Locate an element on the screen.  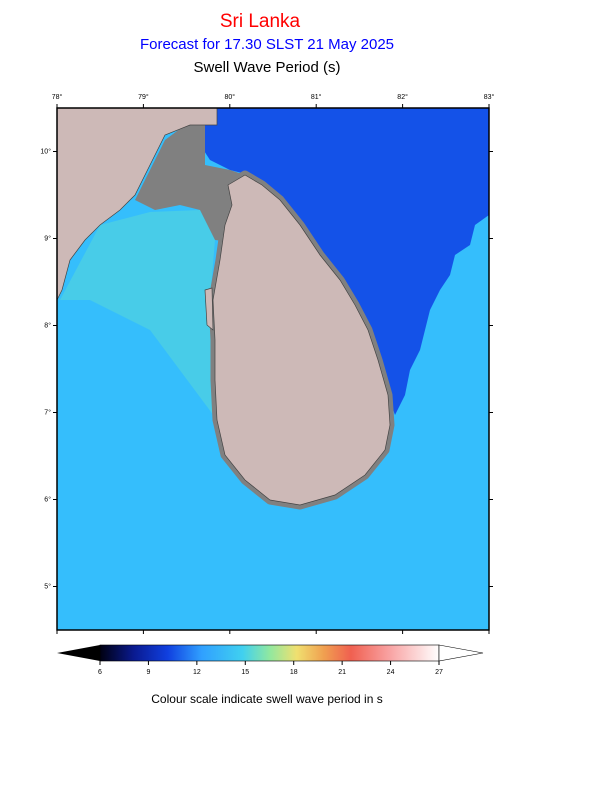
sri-lanka is located at coordinates (301, 340).